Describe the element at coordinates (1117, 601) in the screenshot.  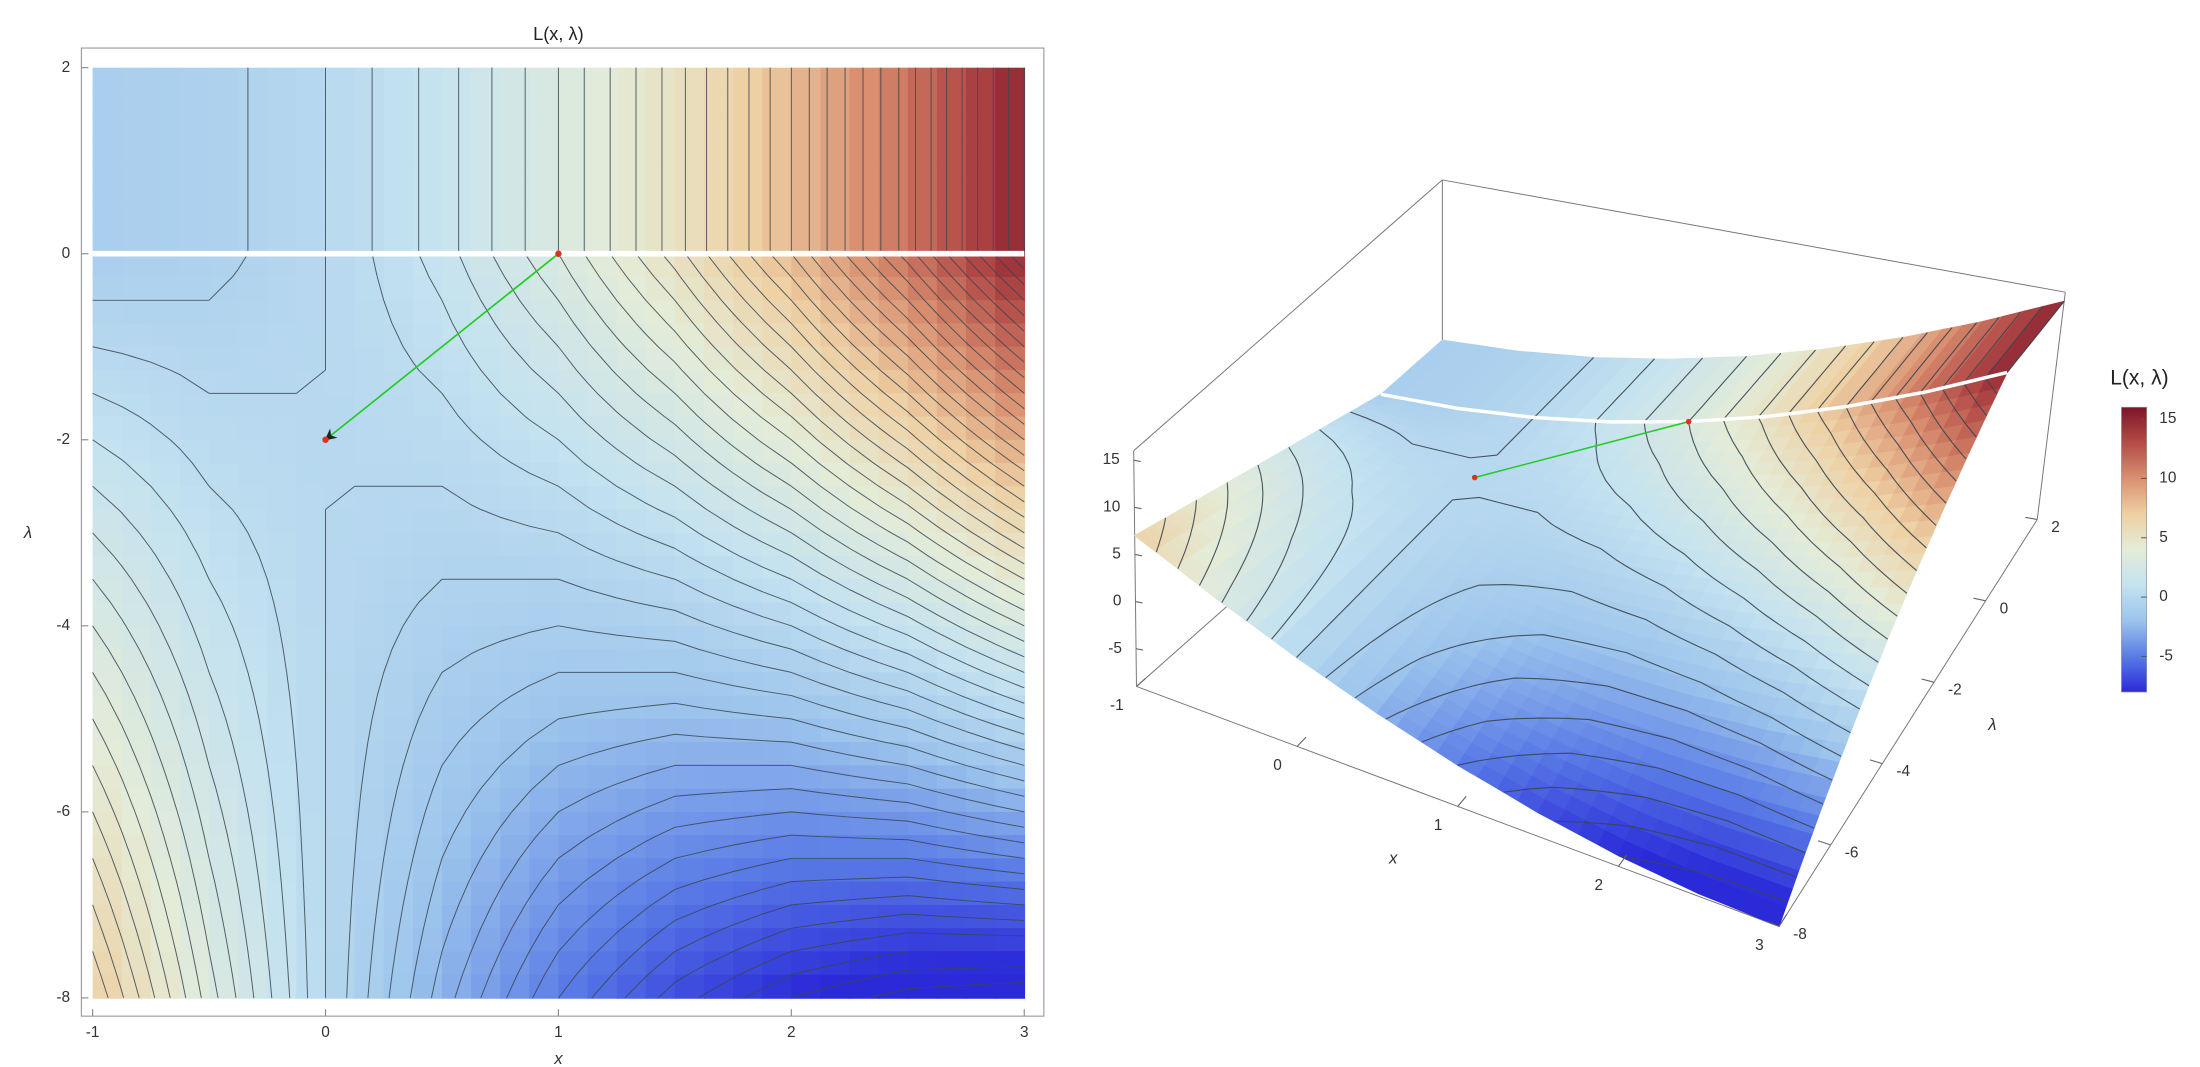
I see `z-tick-label-3d: 0` at that location.